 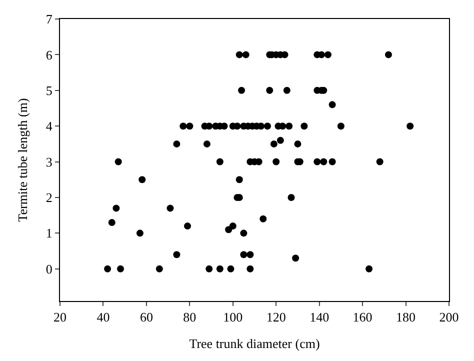 What do you see at coordinates (49, 126) in the screenshot?
I see `y-tick-label: 4` at bounding box center [49, 126].